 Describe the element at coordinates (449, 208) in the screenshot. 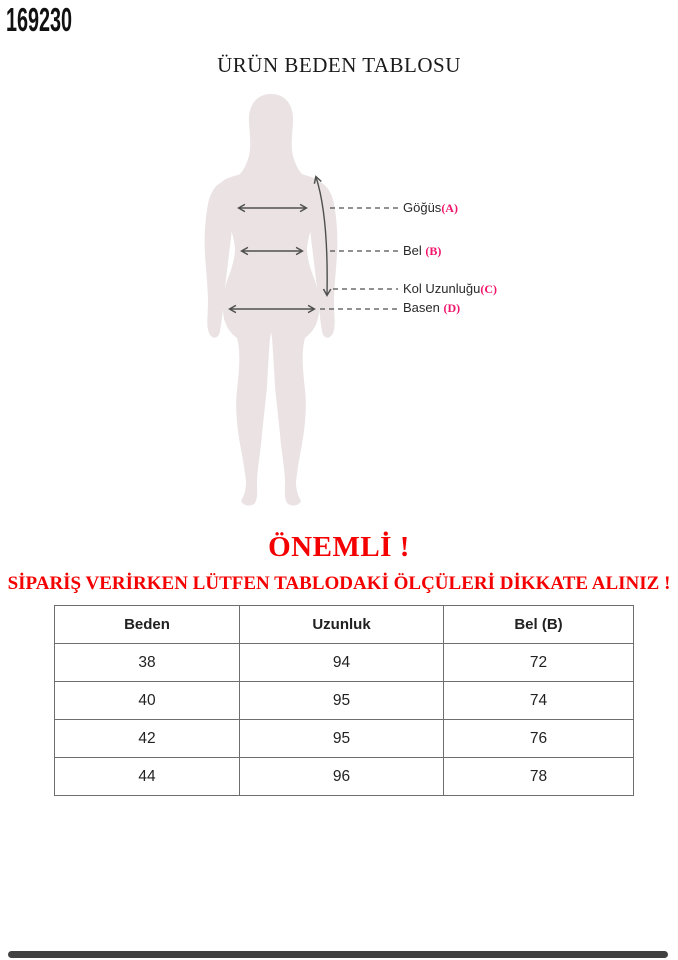

I see `label-chest-letter: (A)` at that location.